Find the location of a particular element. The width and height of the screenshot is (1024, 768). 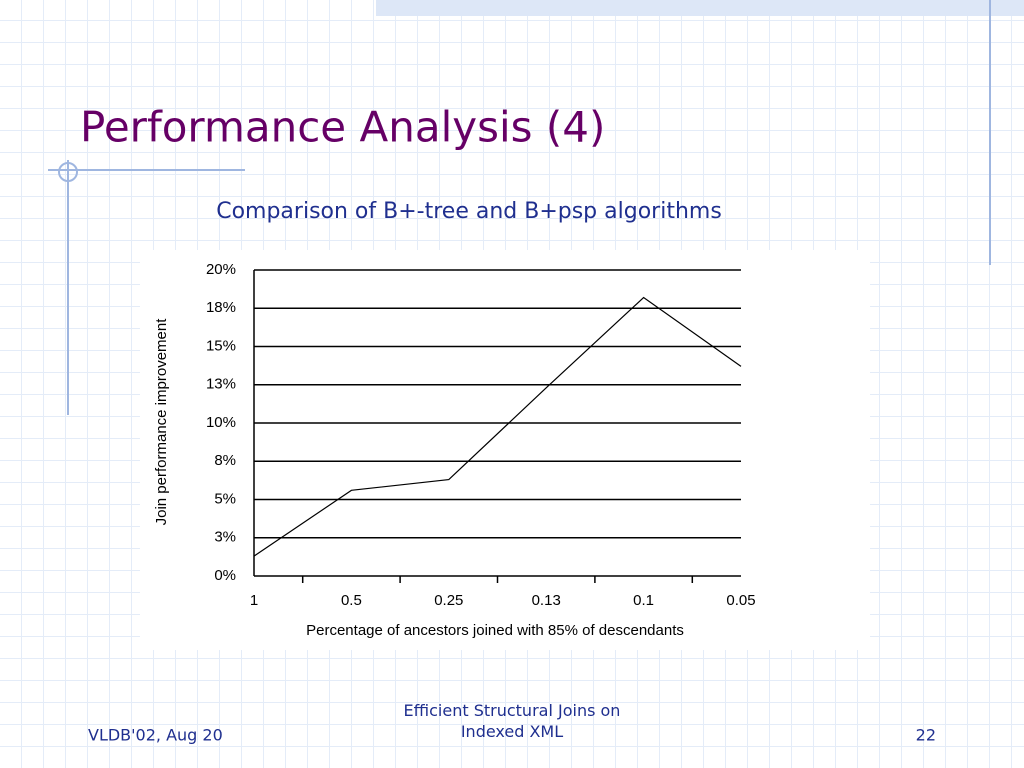

page-number: 22 is located at coordinates (926, 735).